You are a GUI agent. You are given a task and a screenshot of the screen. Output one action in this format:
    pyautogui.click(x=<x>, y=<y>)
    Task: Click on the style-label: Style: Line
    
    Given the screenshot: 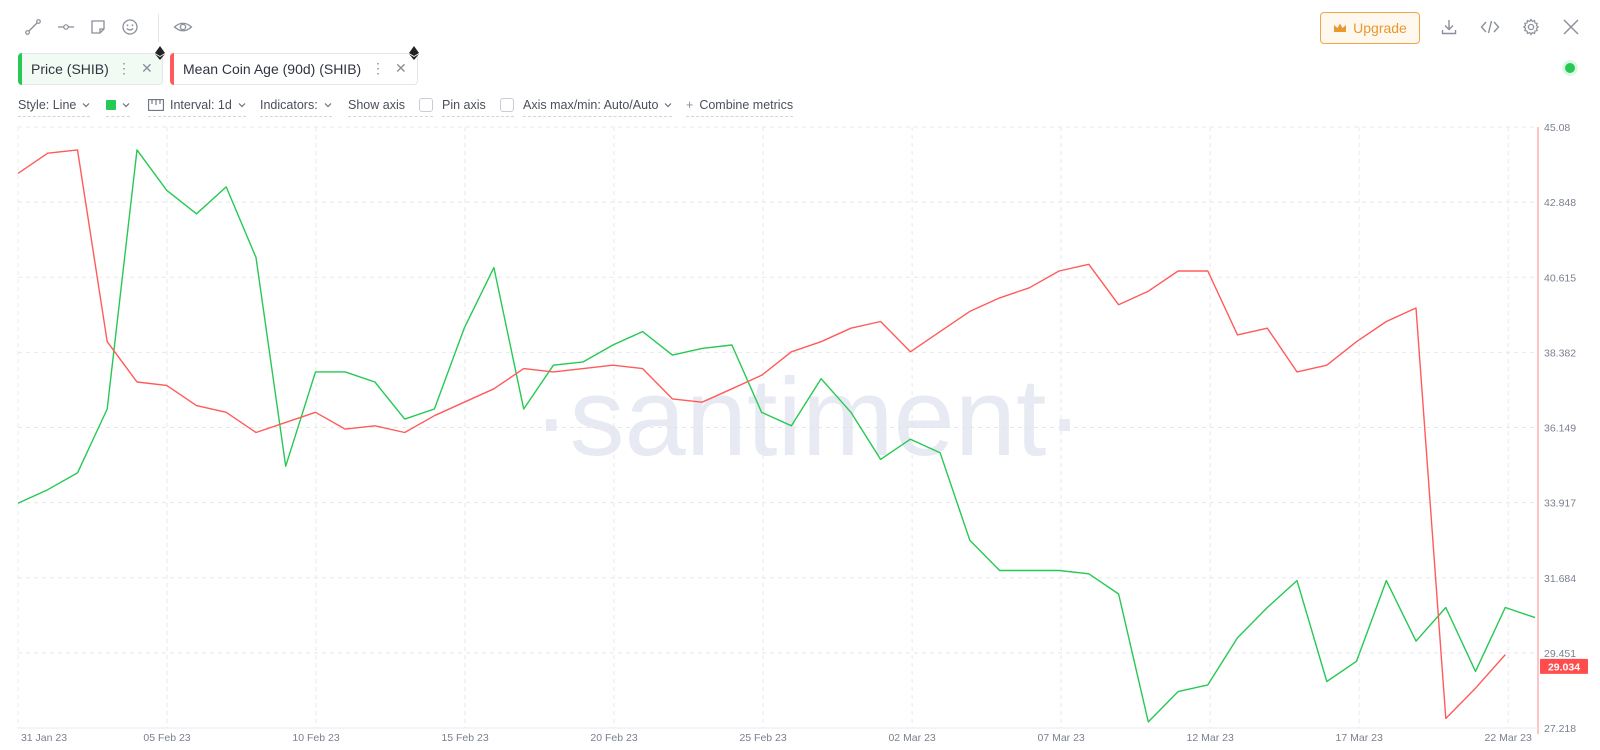 What is the action you would take?
    pyautogui.click(x=47, y=104)
    